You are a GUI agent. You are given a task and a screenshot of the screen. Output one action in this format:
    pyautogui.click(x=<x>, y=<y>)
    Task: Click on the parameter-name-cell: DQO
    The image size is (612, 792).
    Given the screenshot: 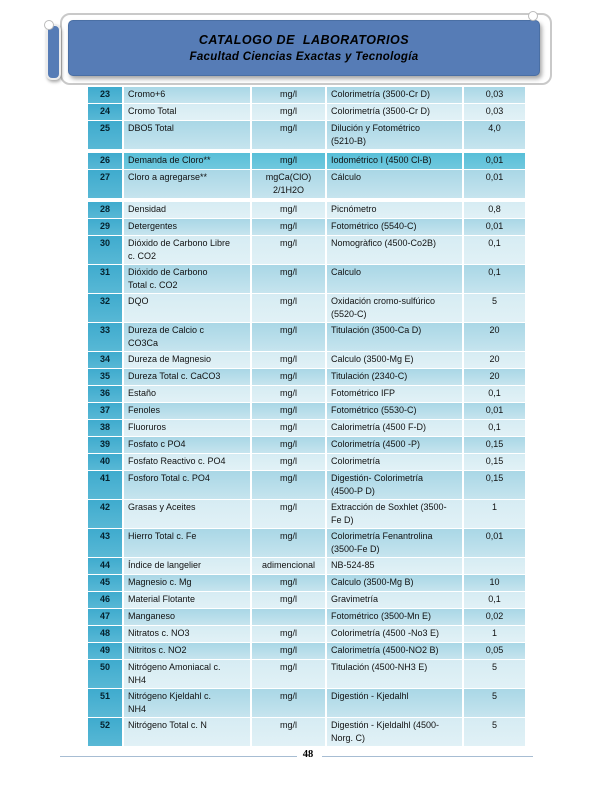 What is the action you would take?
    pyautogui.click(x=187, y=308)
    